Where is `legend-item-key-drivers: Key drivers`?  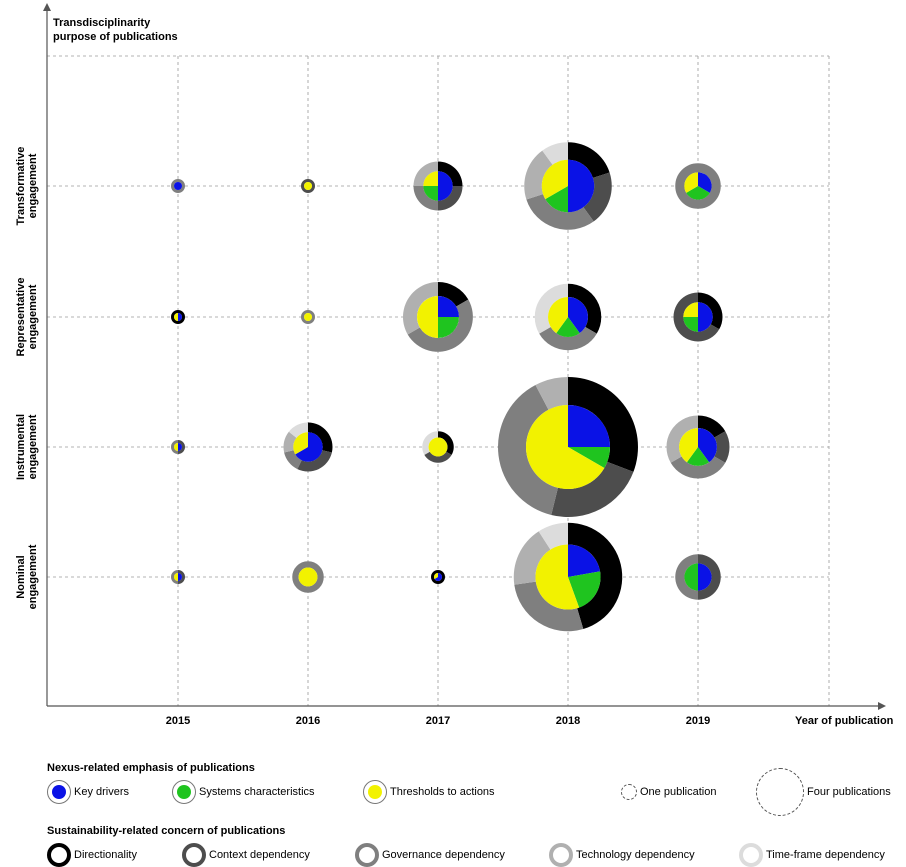 legend-item-key-drivers: Key drivers is located at coordinates (88, 792).